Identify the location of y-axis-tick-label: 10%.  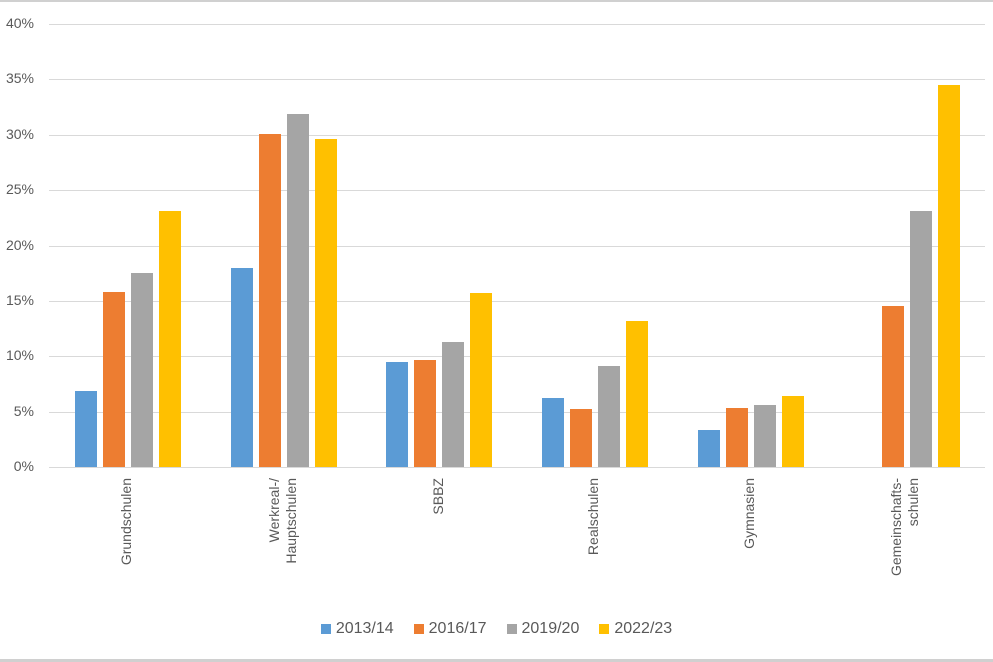
(19, 355).